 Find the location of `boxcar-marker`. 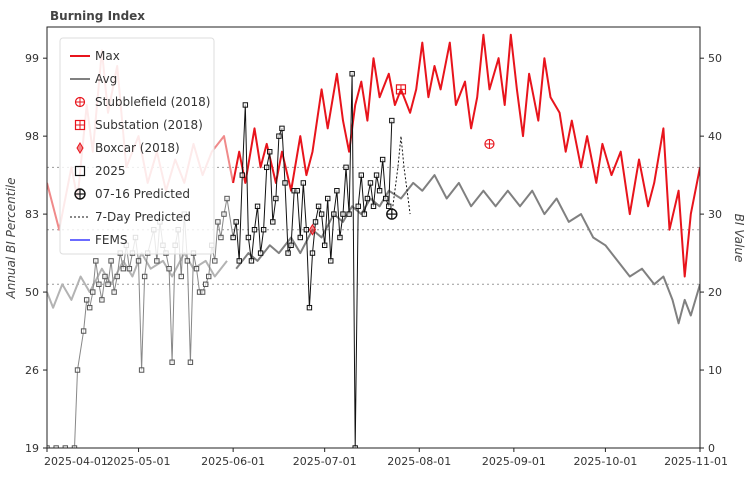

boxcar-marker is located at coordinates (312, 229).